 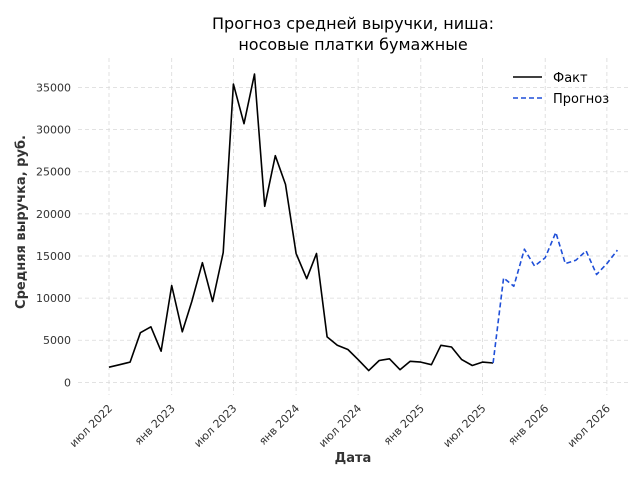 What do you see at coordinates (561, 89) in the screenshot?
I see `legend: Факт Прогноз` at bounding box center [561, 89].